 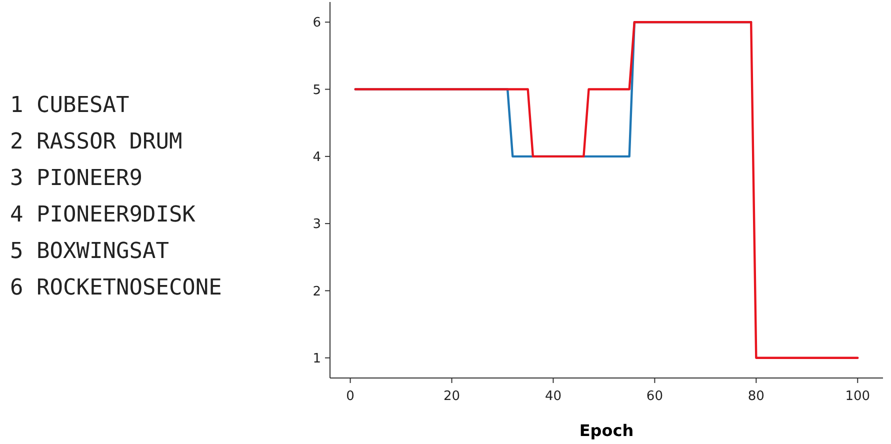 What do you see at coordinates (316, 358) in the screenshot?
I see `y-tick-label: 1` at bounding box center [316, 358].